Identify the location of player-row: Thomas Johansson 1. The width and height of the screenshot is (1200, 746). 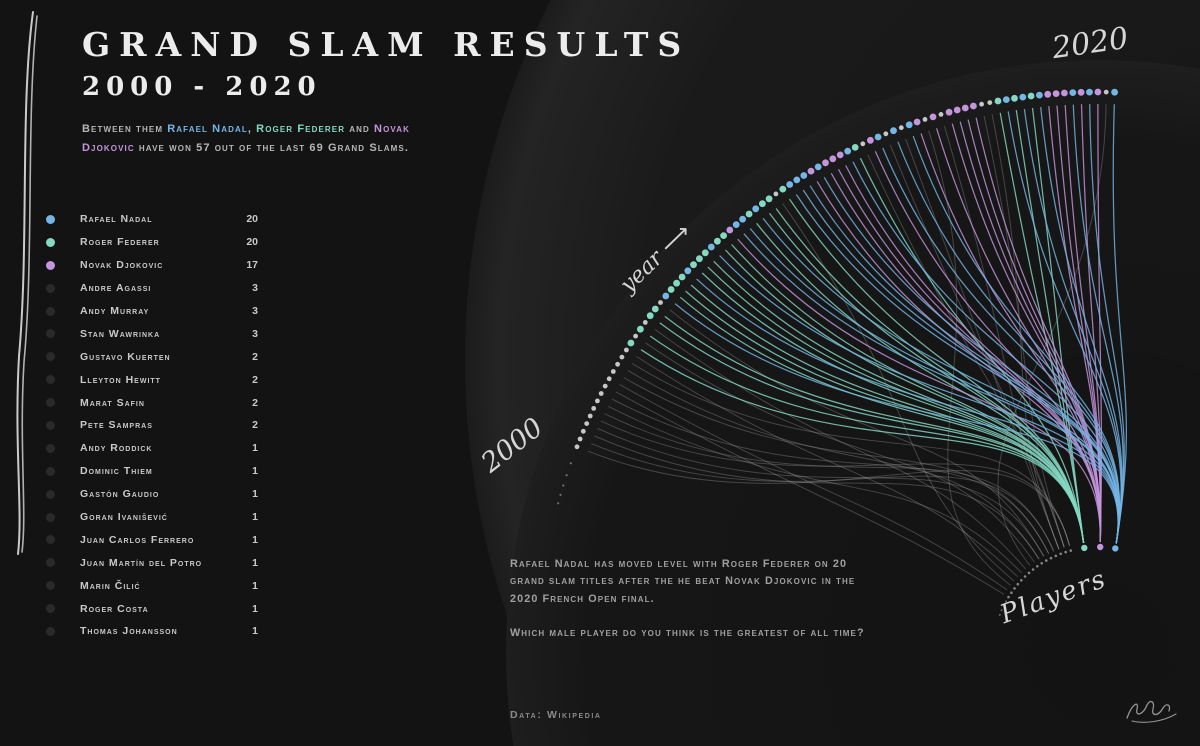
(152, 631).